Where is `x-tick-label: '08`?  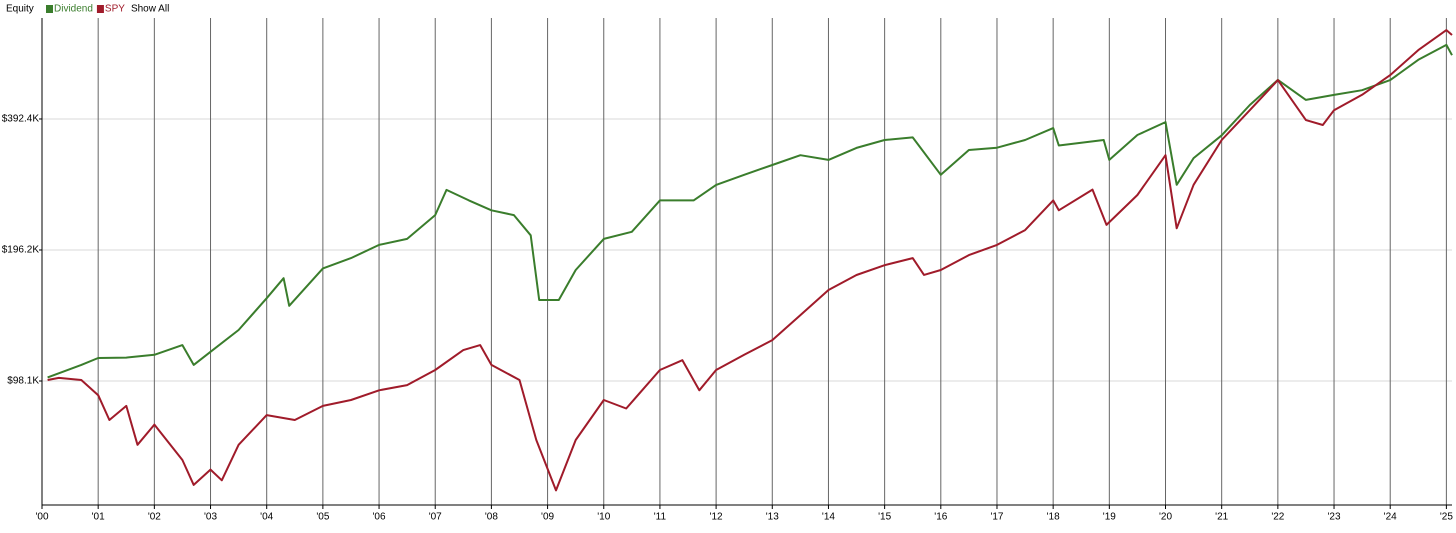 x-tick-label: '08 is located at coordinates (491, 517).